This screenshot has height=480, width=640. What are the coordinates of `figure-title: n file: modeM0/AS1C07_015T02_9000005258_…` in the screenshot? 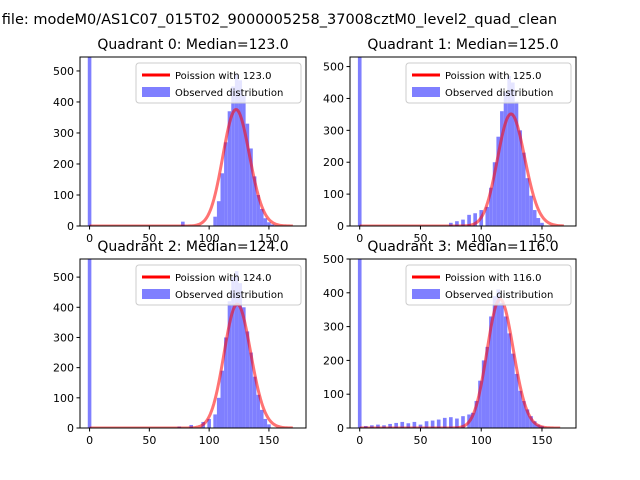 It's located at (278, 20).